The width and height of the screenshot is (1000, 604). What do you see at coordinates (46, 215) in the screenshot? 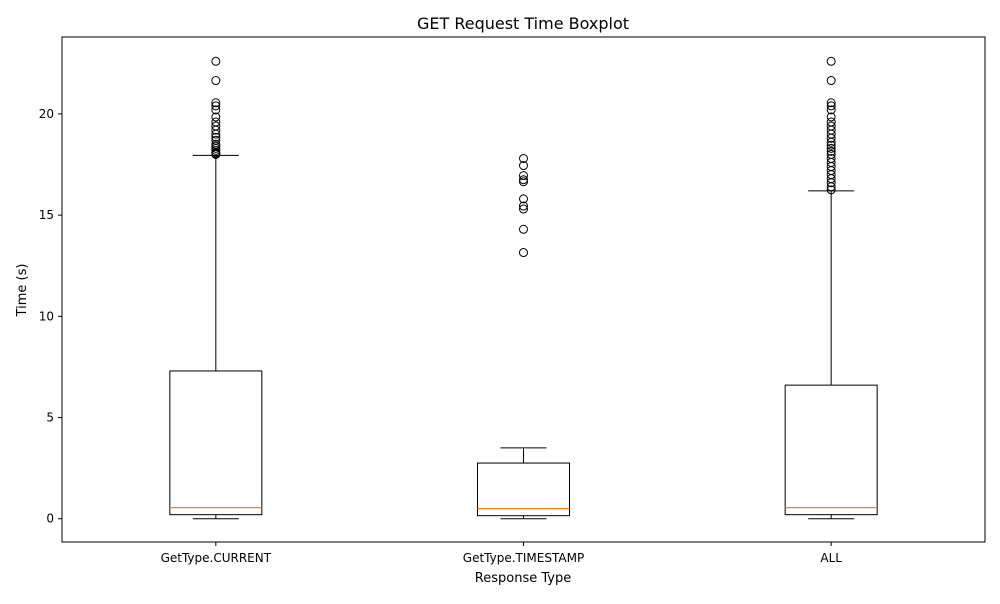
I see `y-tick-label: 15` at bounding box center [46, 215].